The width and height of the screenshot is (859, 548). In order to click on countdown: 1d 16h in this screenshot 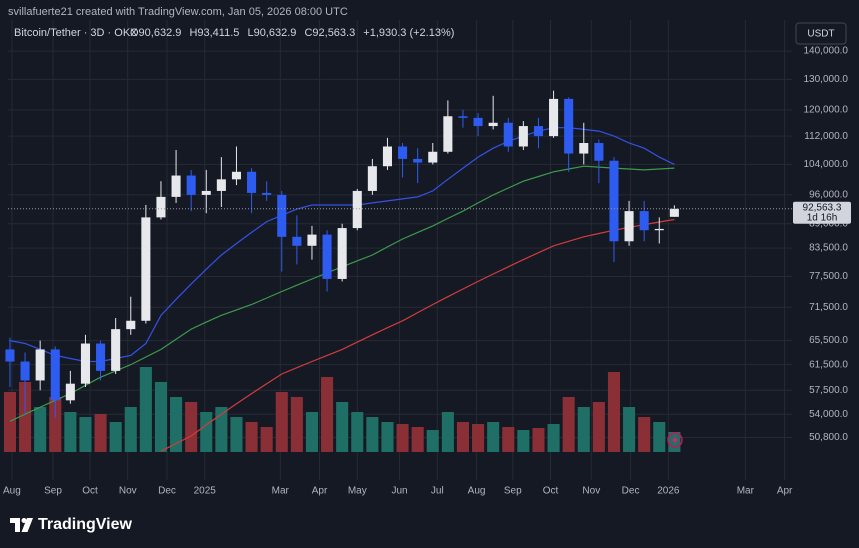, I will do `click(822, 217)`.